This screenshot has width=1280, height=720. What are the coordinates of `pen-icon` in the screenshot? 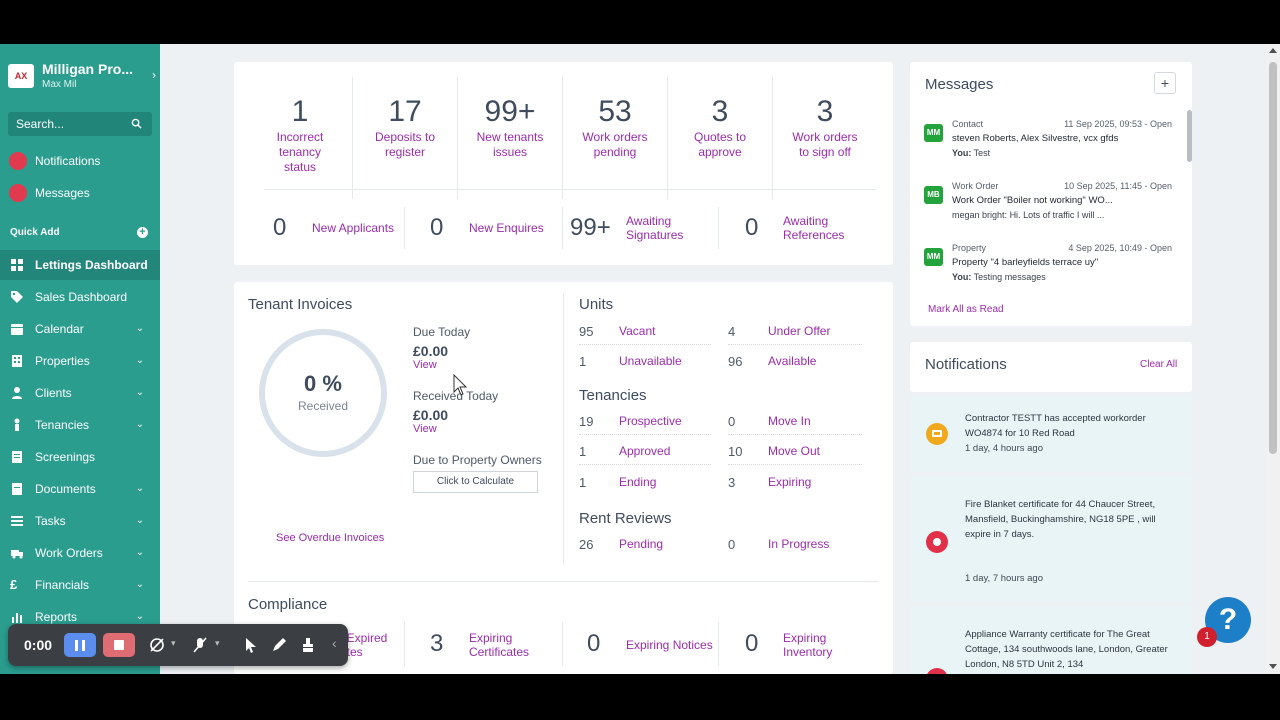 It's located at (279, 645).